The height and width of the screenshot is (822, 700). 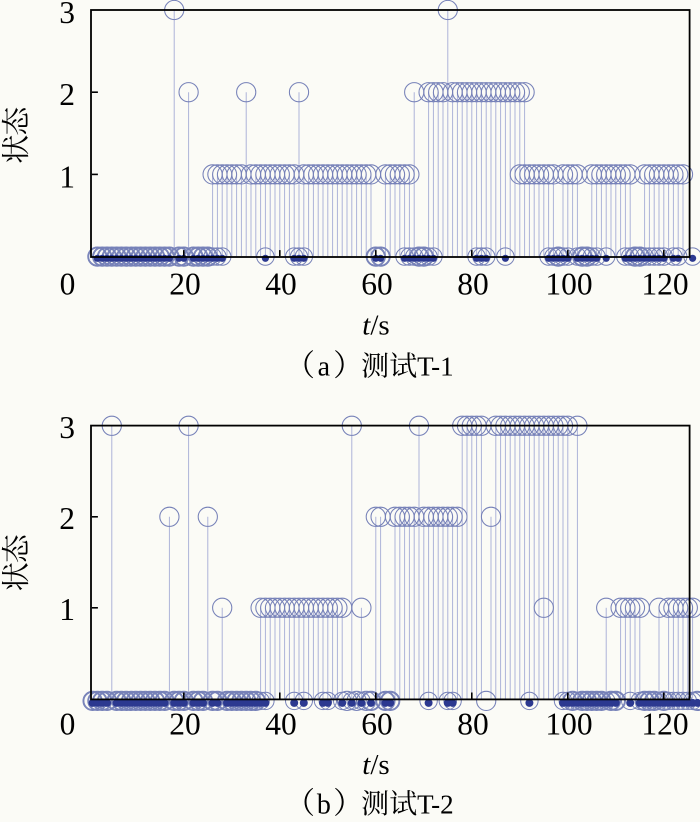 What do you see at coordinates (324, 367) in the screenshot?
I see `svg-text: a` at bounding box center [324, 367].